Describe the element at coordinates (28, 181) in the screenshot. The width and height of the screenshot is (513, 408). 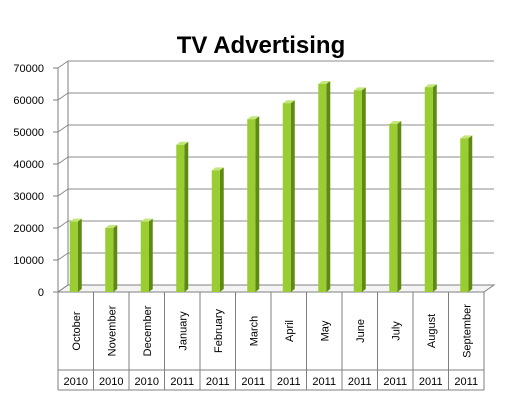
I see `y-axis-tick-labels: 0 10000 20000 30000 40000 50000 60000 70000` at that location.